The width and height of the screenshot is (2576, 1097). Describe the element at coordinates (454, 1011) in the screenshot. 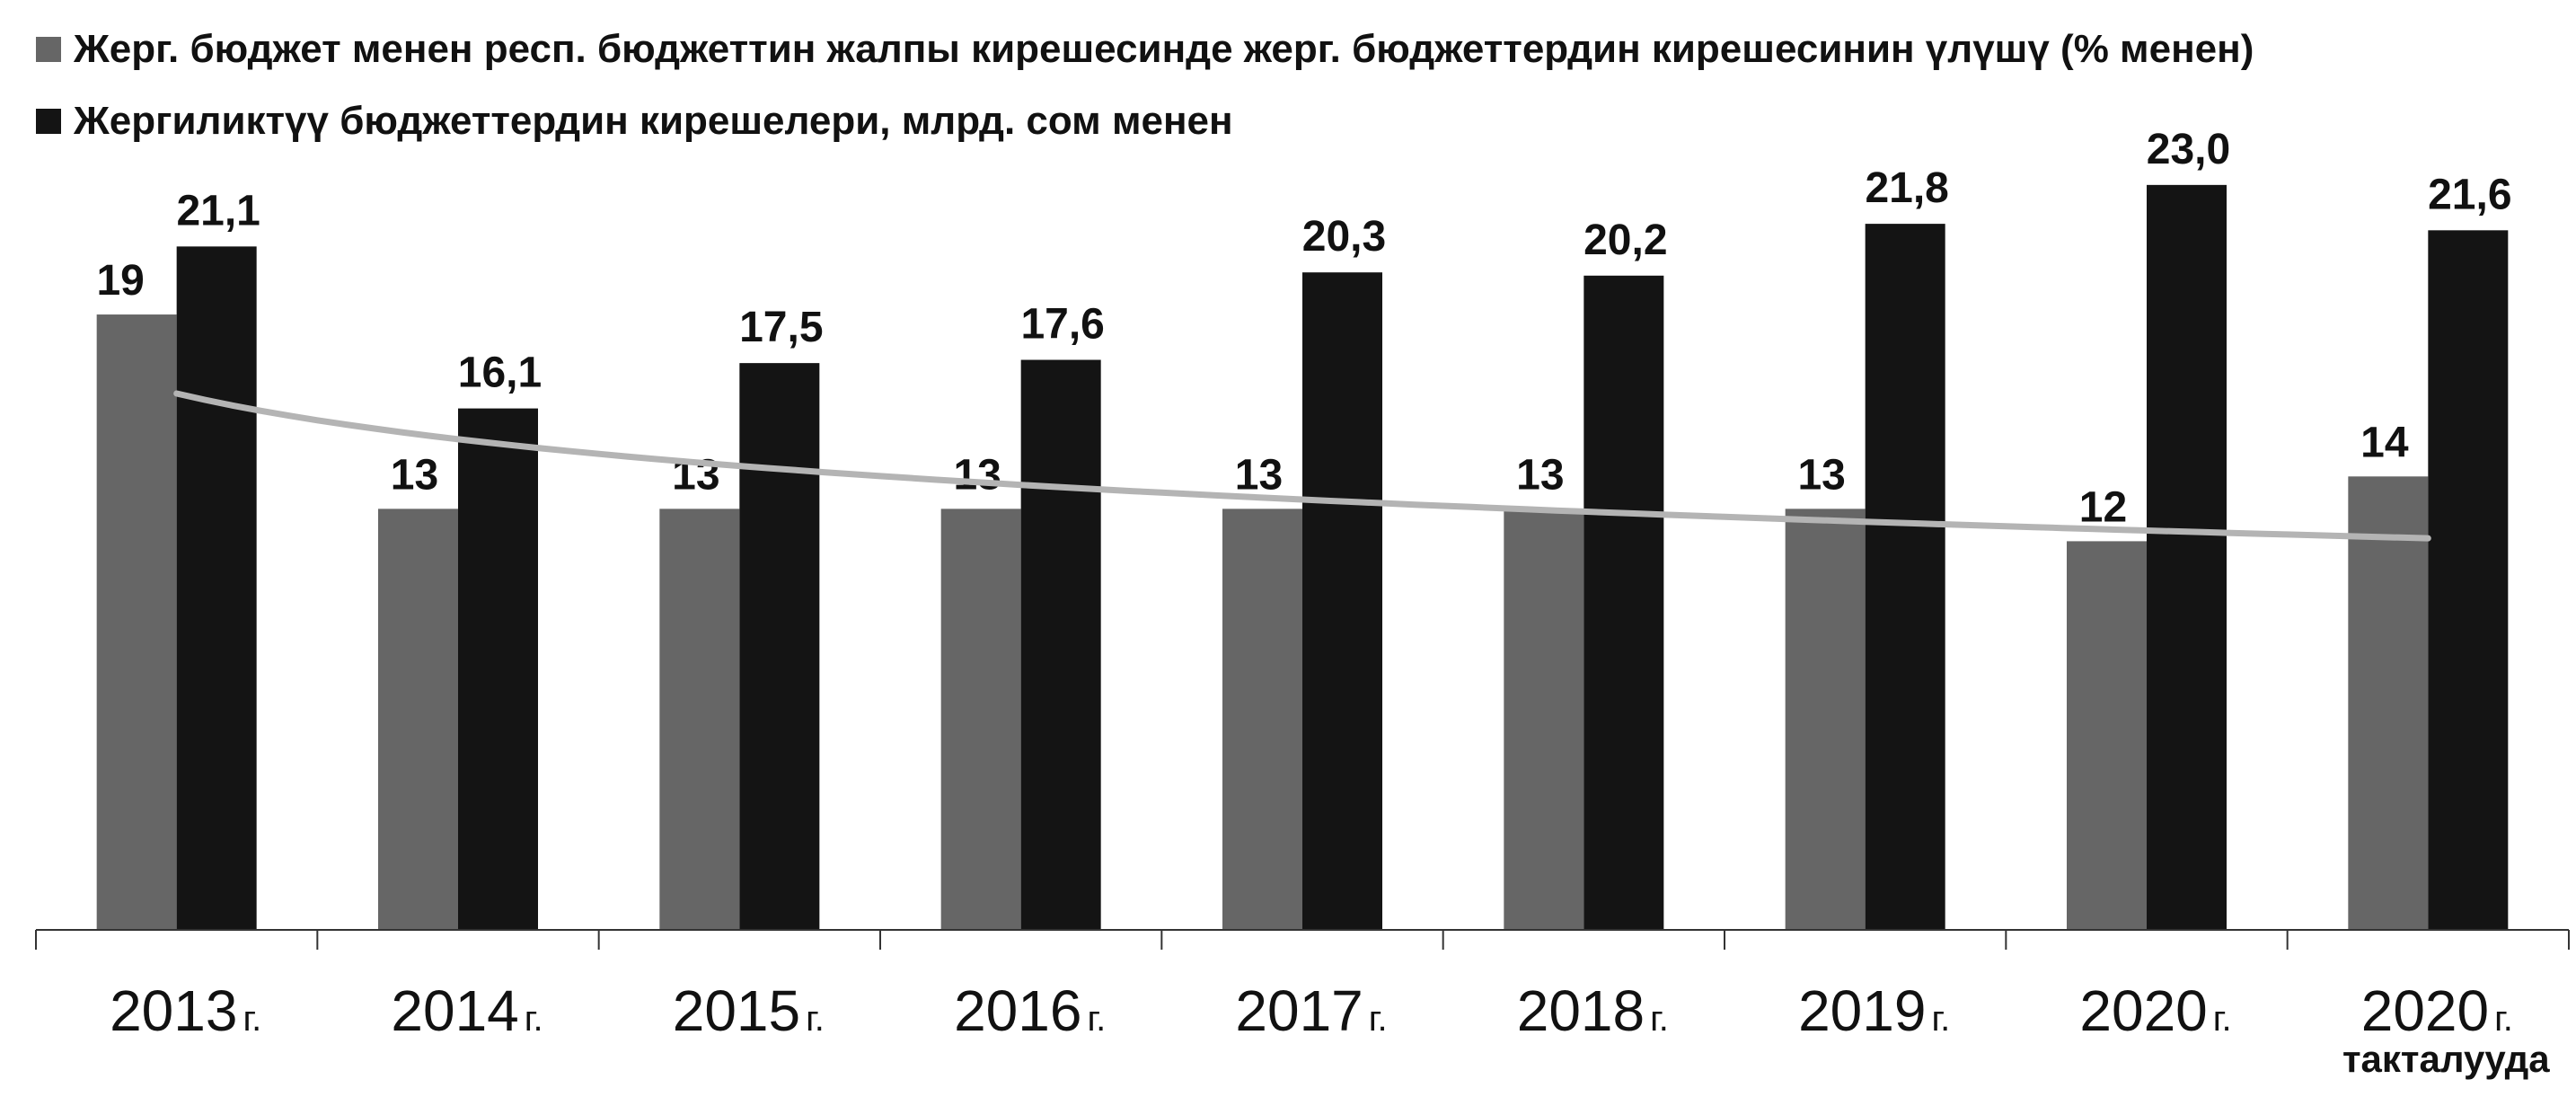

I see `x-tick-year-1: 2014` at that location.